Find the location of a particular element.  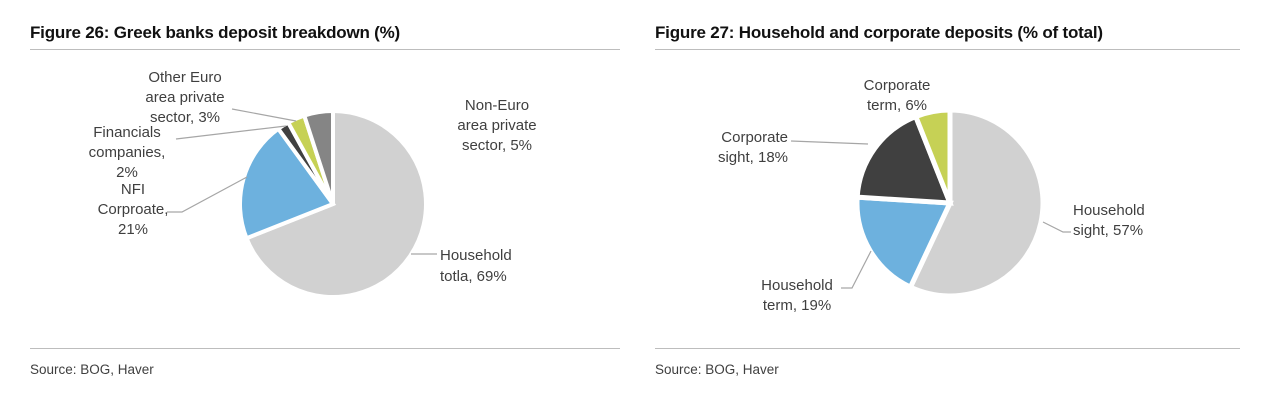

label-household-term: Household term, 19% is located at coordinates (797, 296).